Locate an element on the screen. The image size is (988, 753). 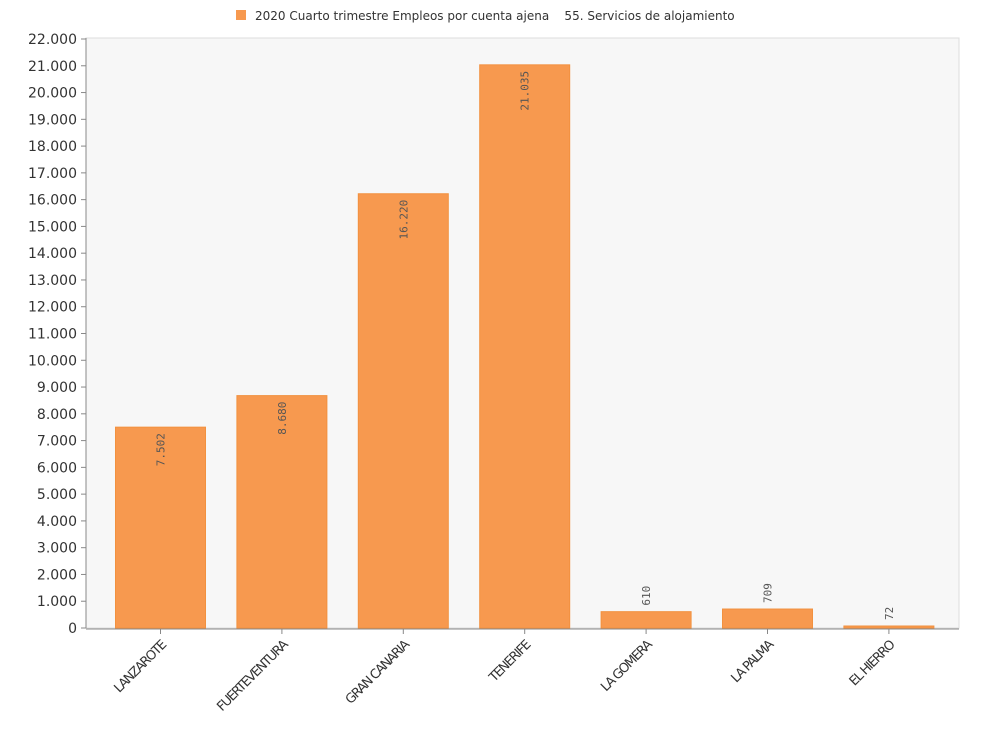
y-tick-label: 12.000 is located at coordinates (52, 308).